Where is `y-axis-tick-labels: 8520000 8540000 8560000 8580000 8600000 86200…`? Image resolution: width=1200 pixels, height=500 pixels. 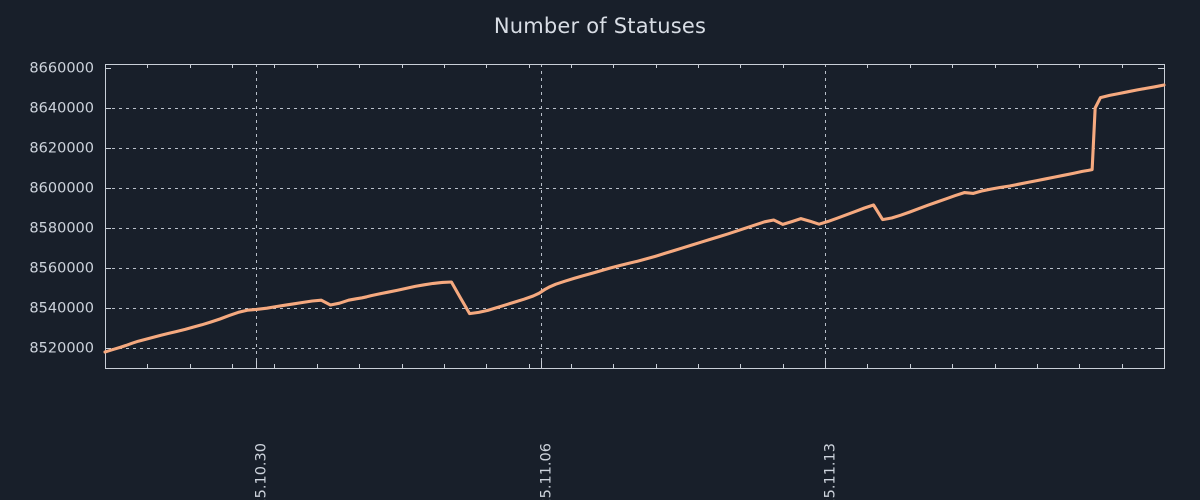 y-axis-tick-labels: 8520000 8540000 8560000 8580000 8600000 86200… is located at coordinates (61, 209).